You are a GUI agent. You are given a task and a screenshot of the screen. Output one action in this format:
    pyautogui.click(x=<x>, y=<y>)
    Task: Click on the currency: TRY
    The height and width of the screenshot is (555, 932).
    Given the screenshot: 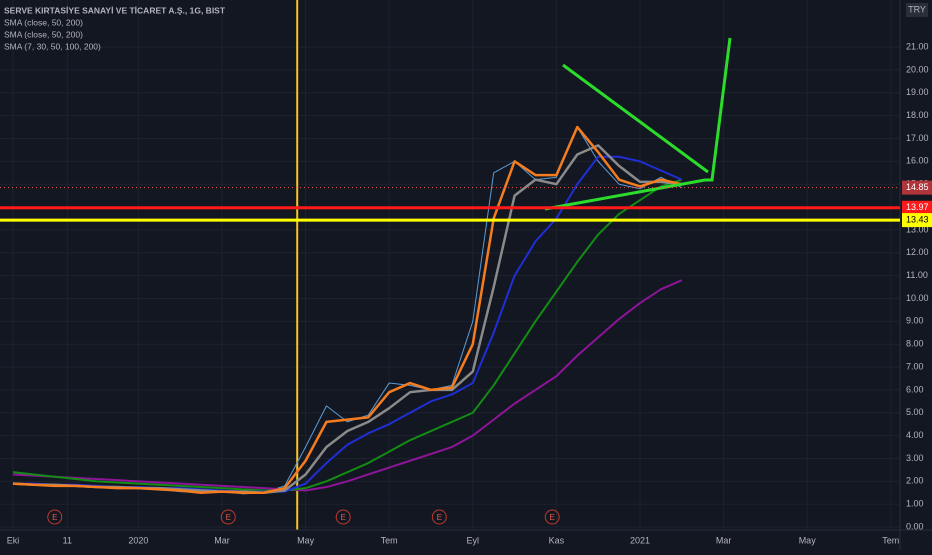 What is the action you would take?
    pyautogui.click(x=917, y=9)
    